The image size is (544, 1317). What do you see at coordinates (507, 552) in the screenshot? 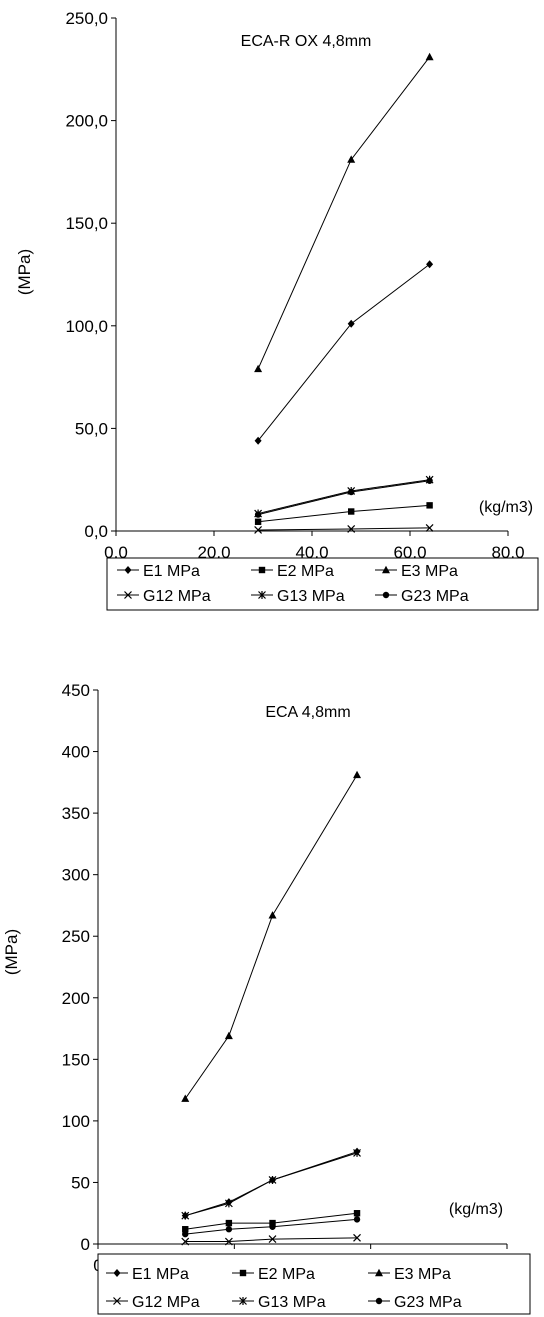
I see `x-tick-label: 80,0` at bounding box center [507, 552].